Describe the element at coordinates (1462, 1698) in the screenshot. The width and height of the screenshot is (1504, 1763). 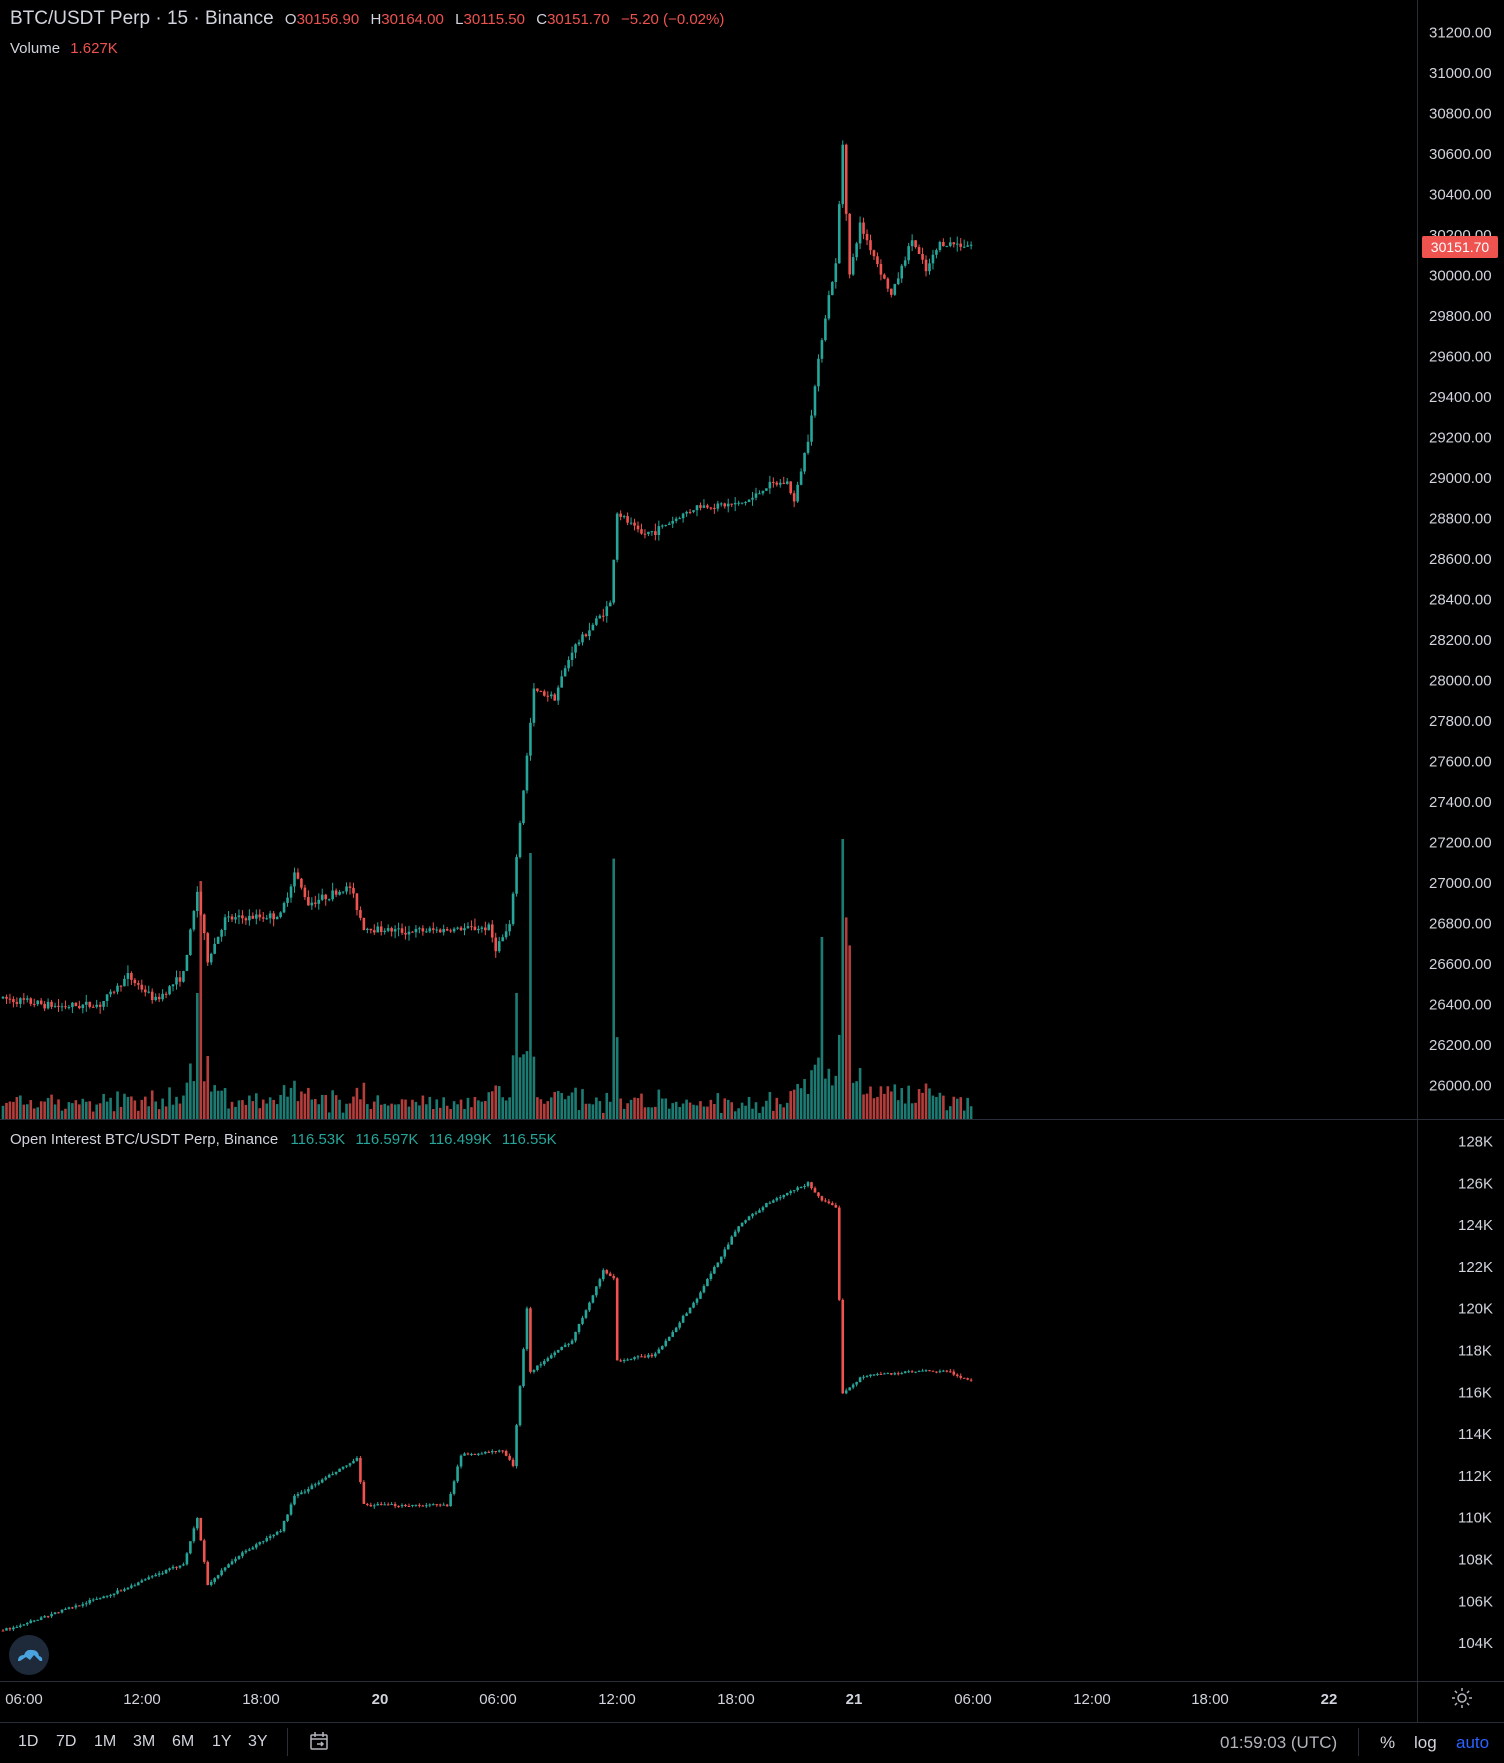
I see `gear-icon` at that location.